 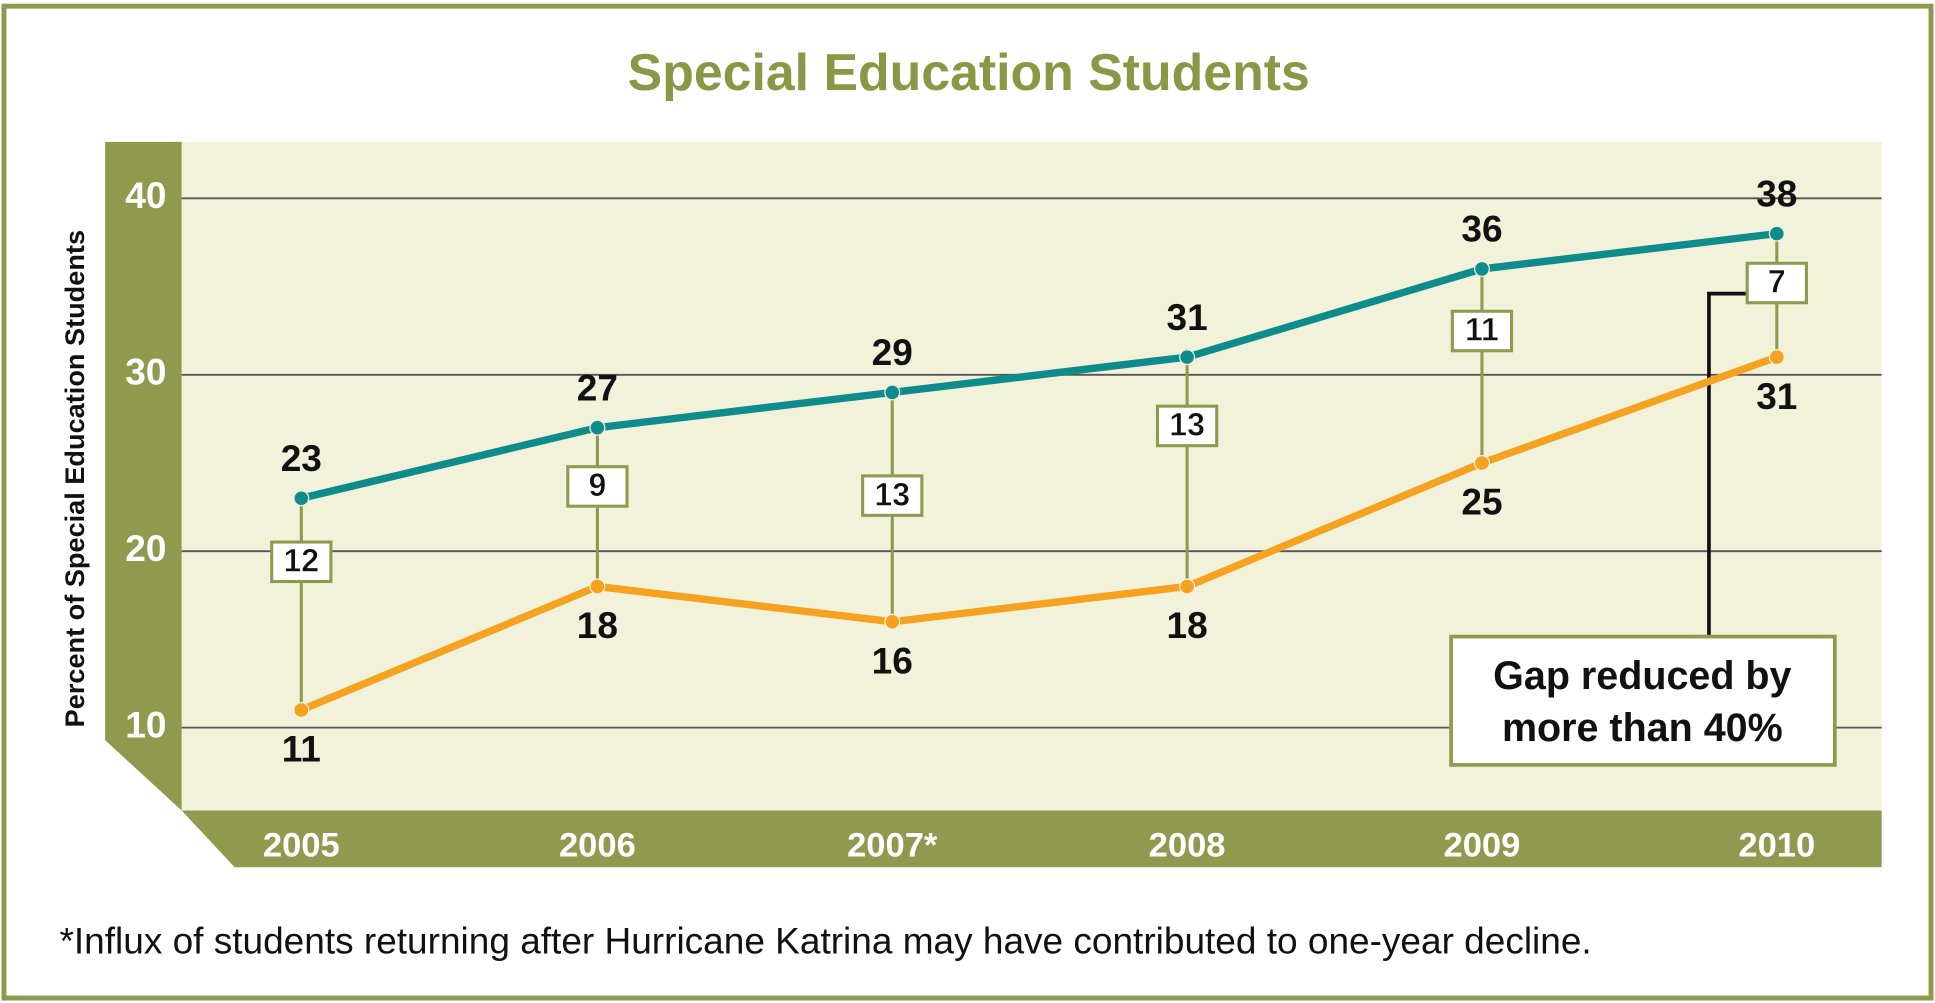 I want to click on y-tick-label: 10, so click(x=145, y=724).